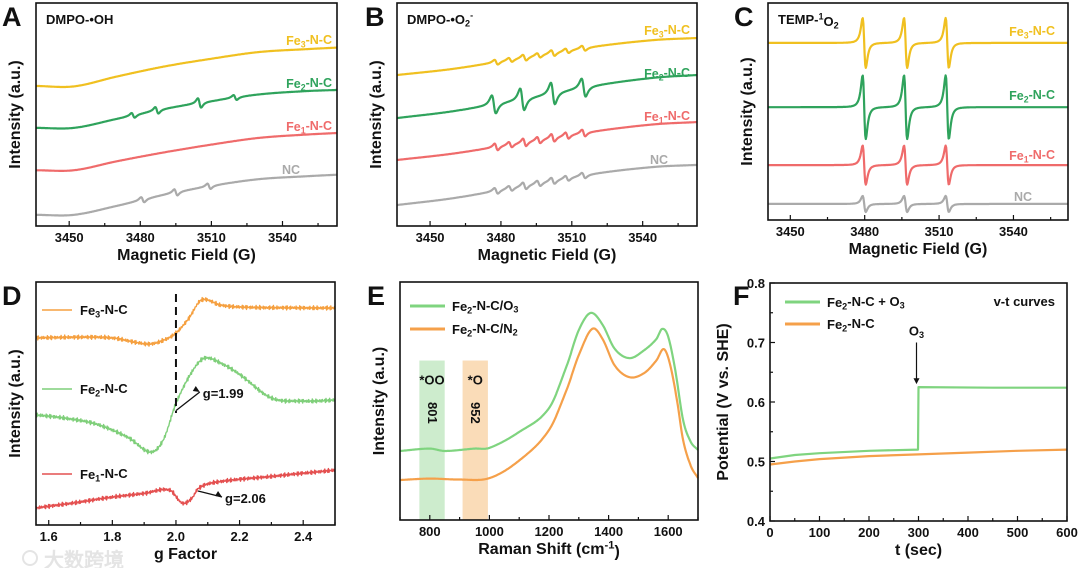  Describe the element at coordinates (756, 521) in the screenshot. I see `y-tick-label: 0.4` at that location.